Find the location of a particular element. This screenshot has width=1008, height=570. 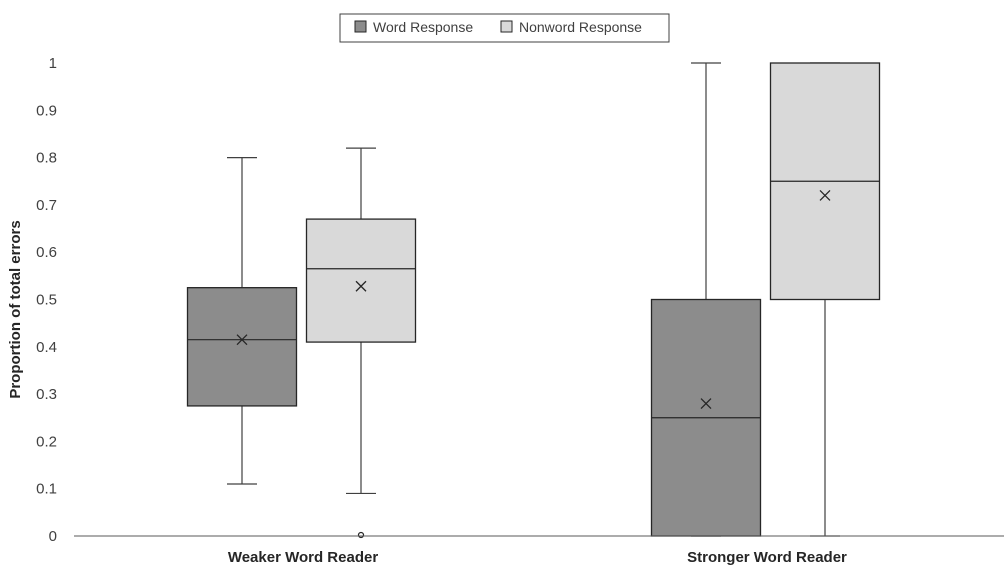

y-axis-title: Proportion of total errors is located at coordinates (15, 309).